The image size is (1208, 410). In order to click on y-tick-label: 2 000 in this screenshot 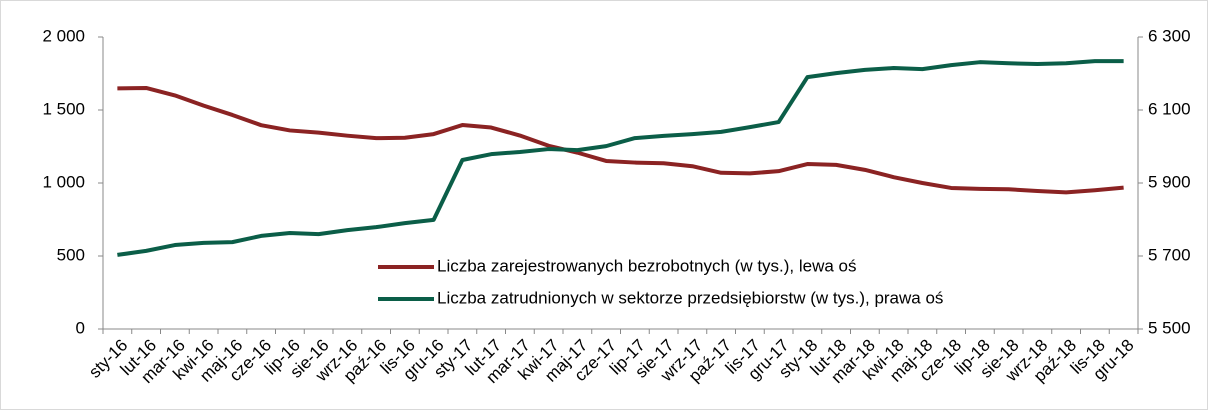, I will do `click(63, 35)`.